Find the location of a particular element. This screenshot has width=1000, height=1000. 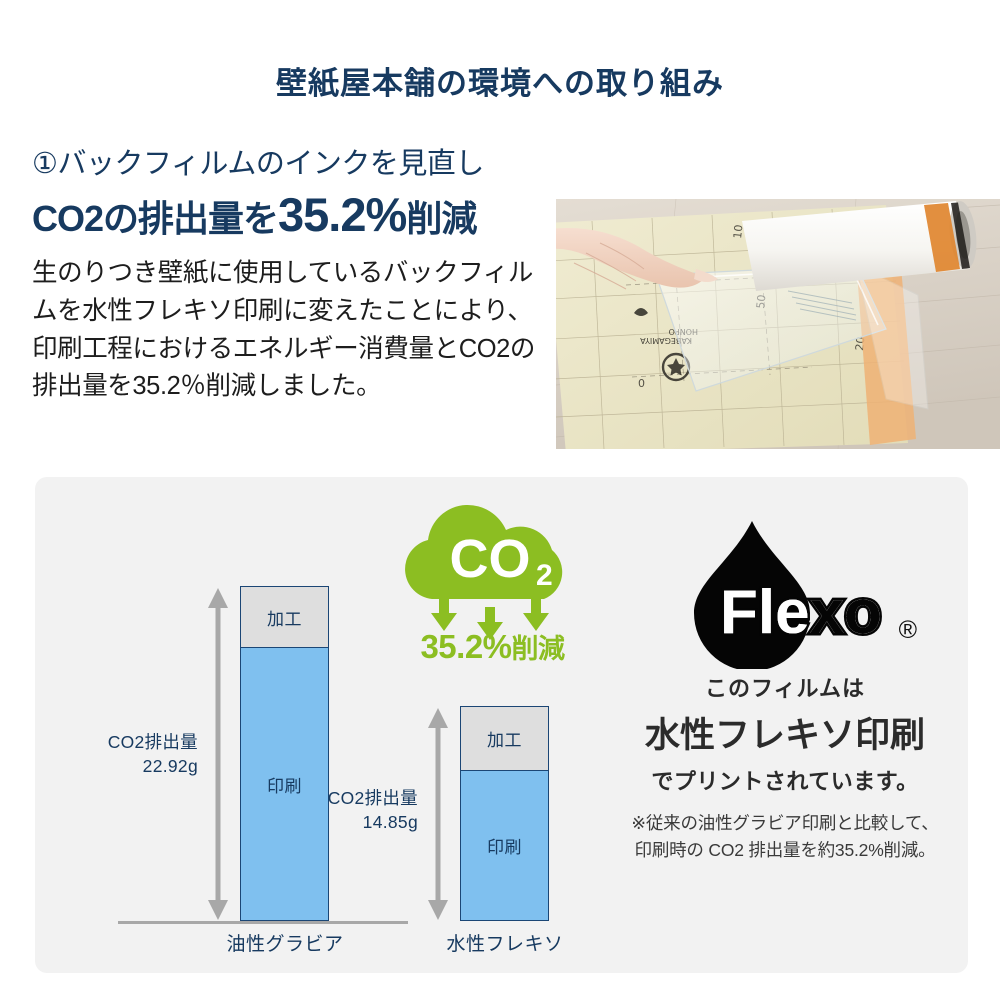

bar-segment-processing: 加工 is located at coordinates (284, 617).